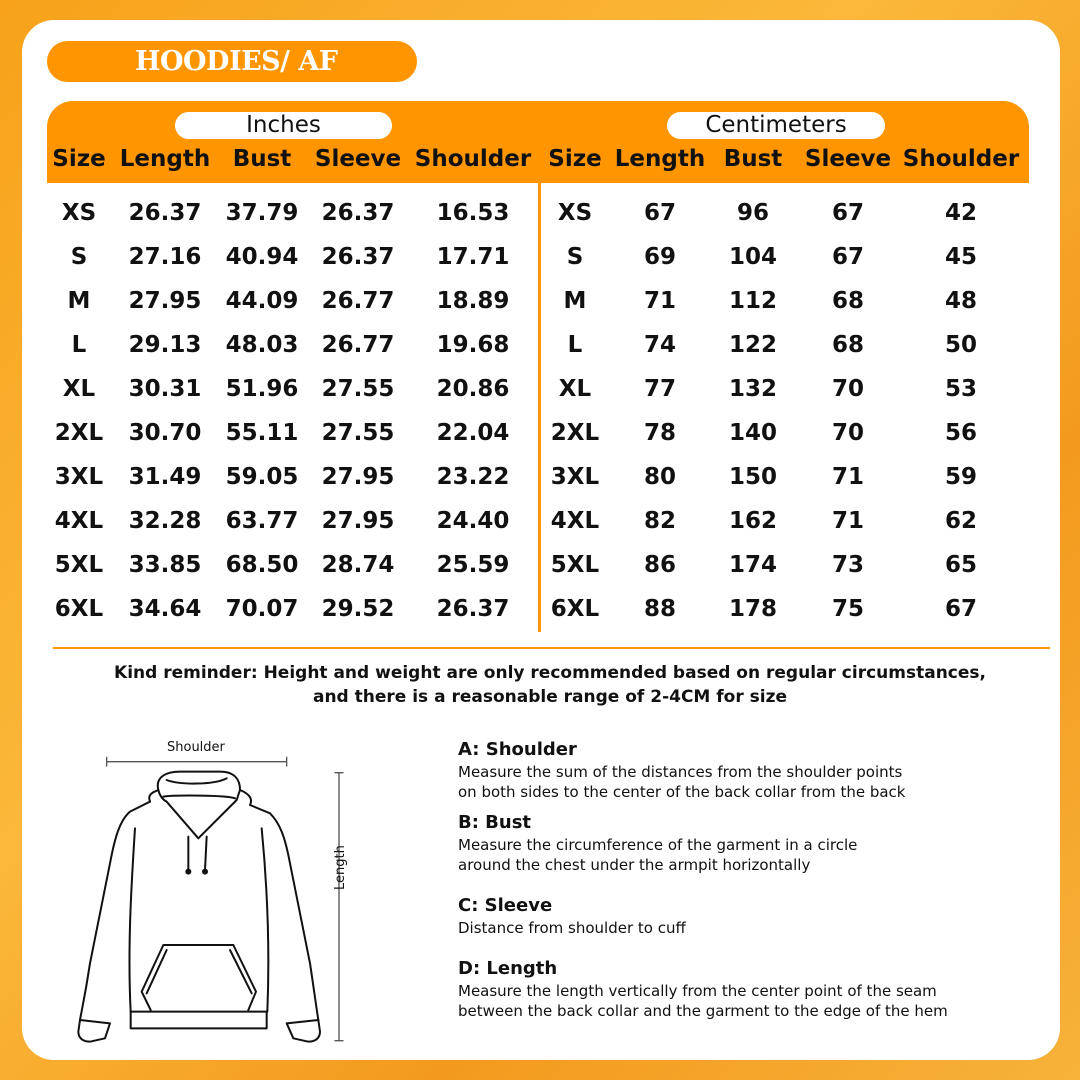  I want to click on shoulder-label: Shoulder, so click(196, 747).